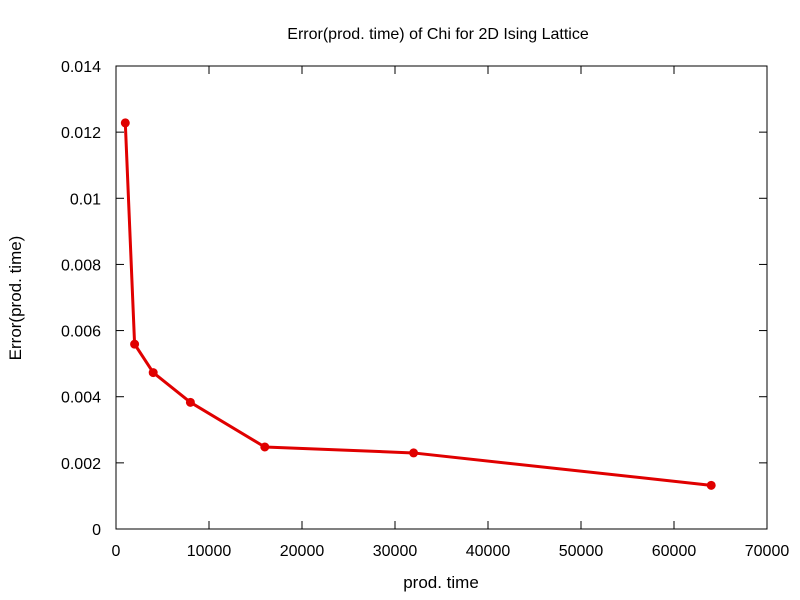 The width and height of the screenshot is (800, 600). What do you see at coordinates (395, 551) in the screenshot?
I see `x-tick-label: 30000` at bounding box center [395, 551].